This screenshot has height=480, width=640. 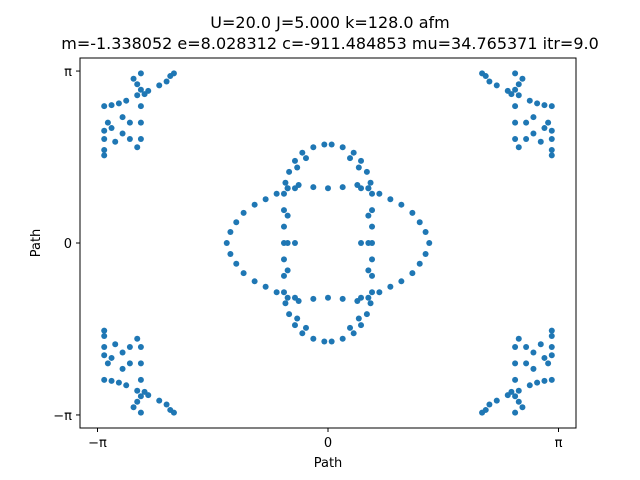 What do you see at coordinates (559, 443) in the screenshot?
I see `x-tick-label: π` at bounding box center [559, 443].